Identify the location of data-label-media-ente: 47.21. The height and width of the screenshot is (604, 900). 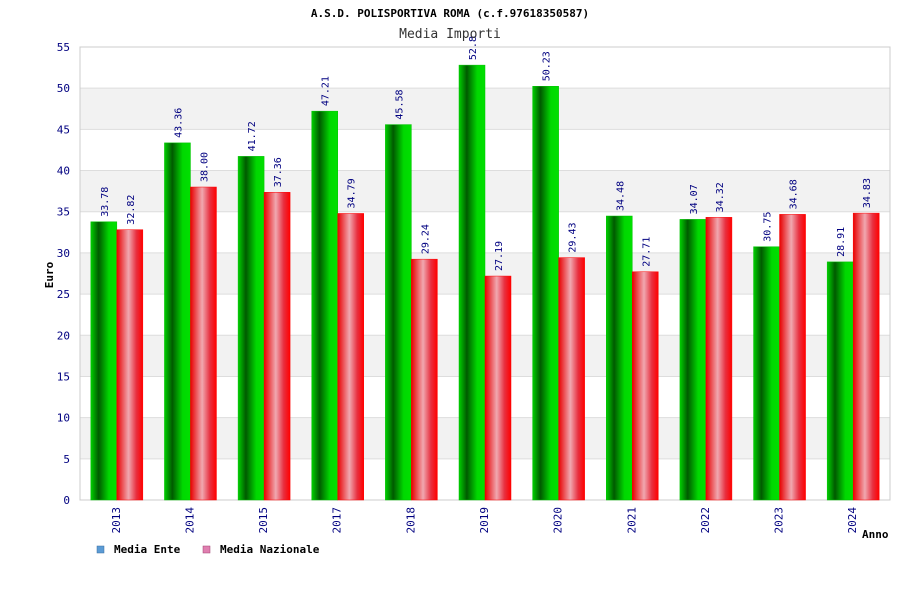
(326, 91).